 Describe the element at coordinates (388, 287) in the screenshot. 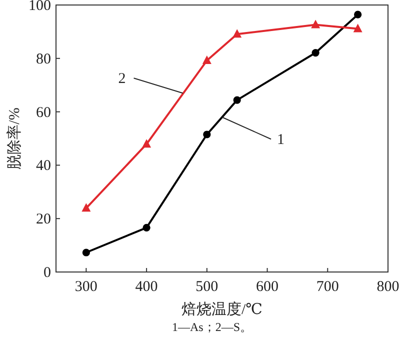

I see `x-tick-label: 800` at that location.